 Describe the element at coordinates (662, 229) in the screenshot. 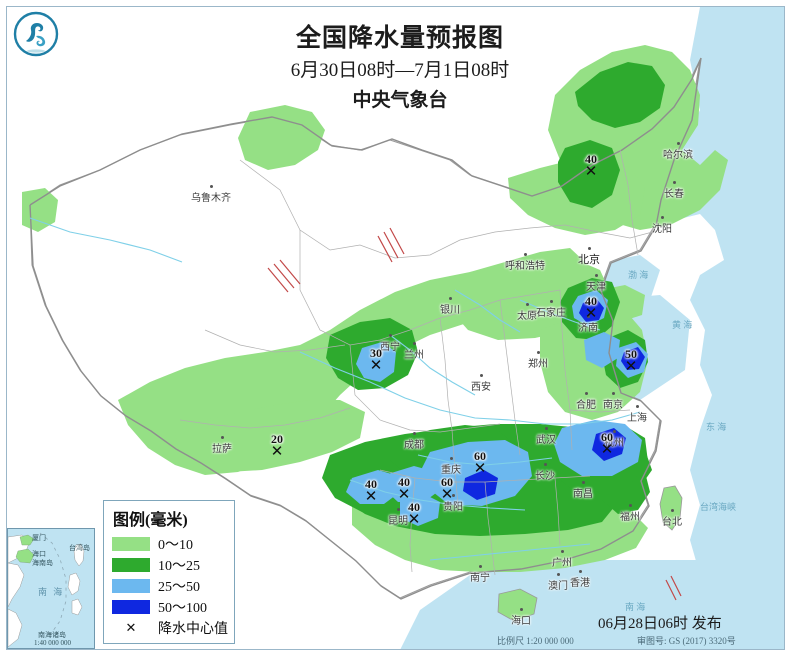

I see `city-name: 沈阳` at that location.